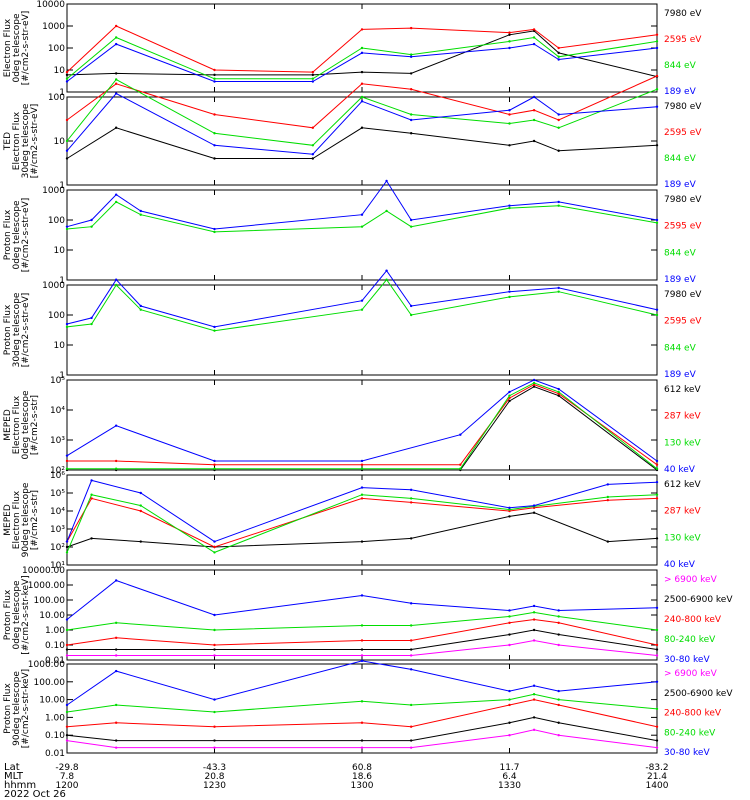  I want to click on footer-tick-mlt: 20.8, so click(214, 777).